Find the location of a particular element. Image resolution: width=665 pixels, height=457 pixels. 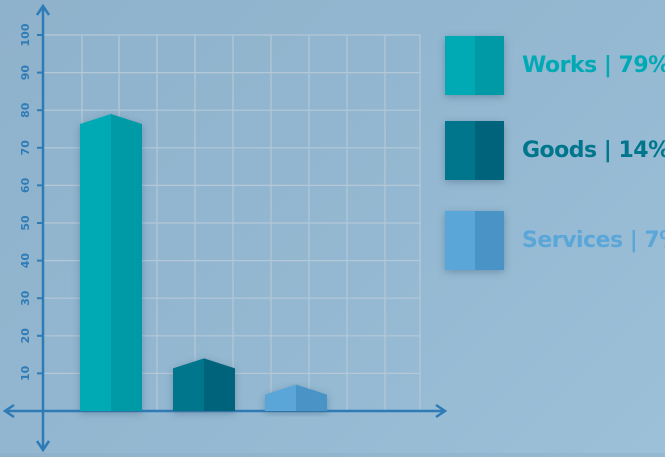

y-tick-label: 20 is located at coordinates (25, 336).